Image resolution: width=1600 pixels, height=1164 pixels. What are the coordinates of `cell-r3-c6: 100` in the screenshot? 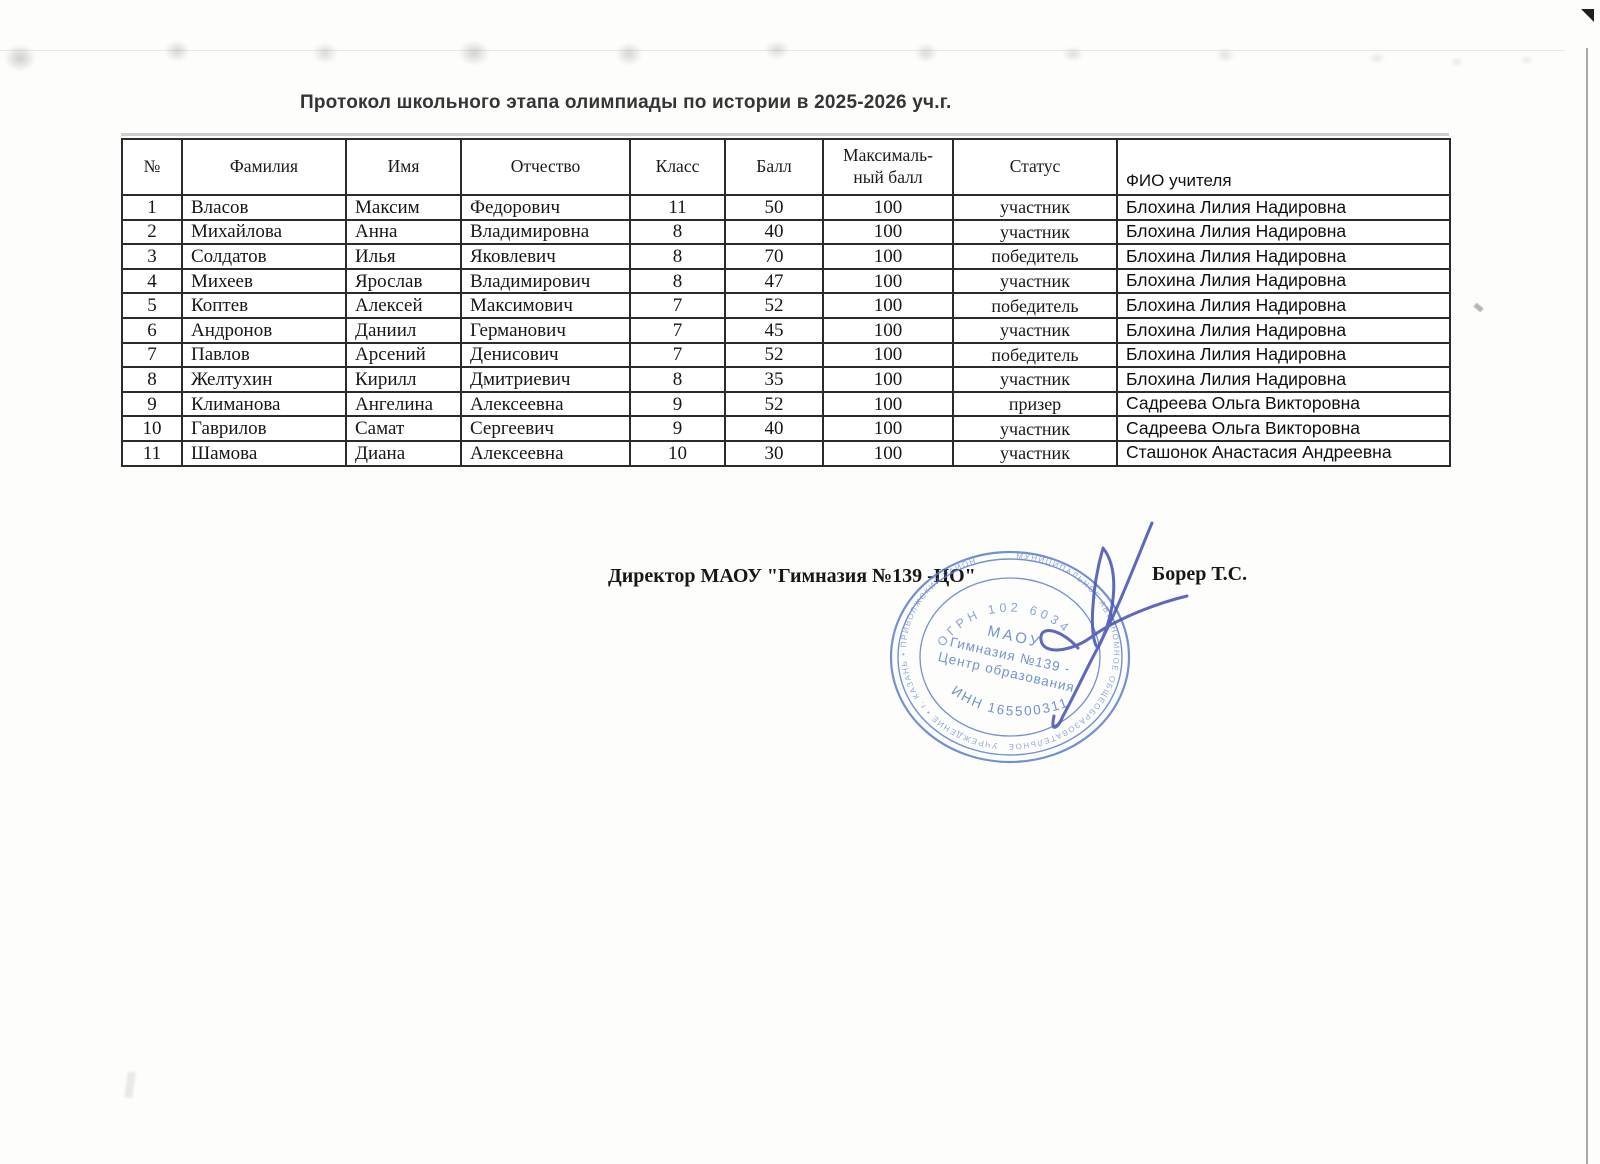 It's located at (888, 256).